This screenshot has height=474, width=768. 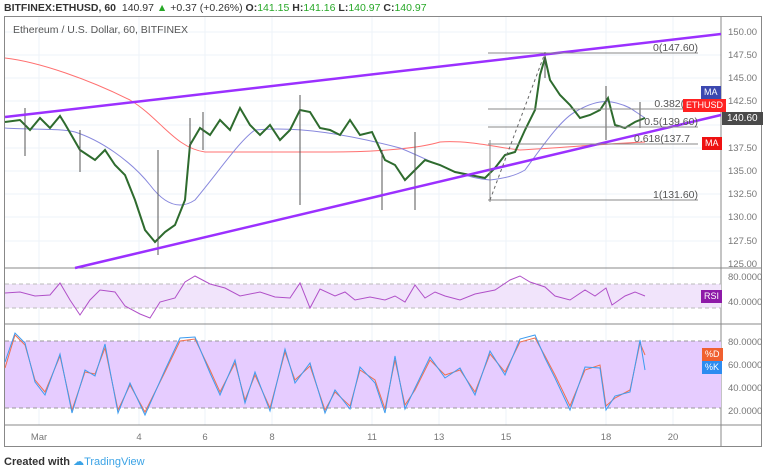 What do you see at coordinates (742, 78) in the screenshot?
I see `svg-text: 145.00` at bounding box center [742, 78].